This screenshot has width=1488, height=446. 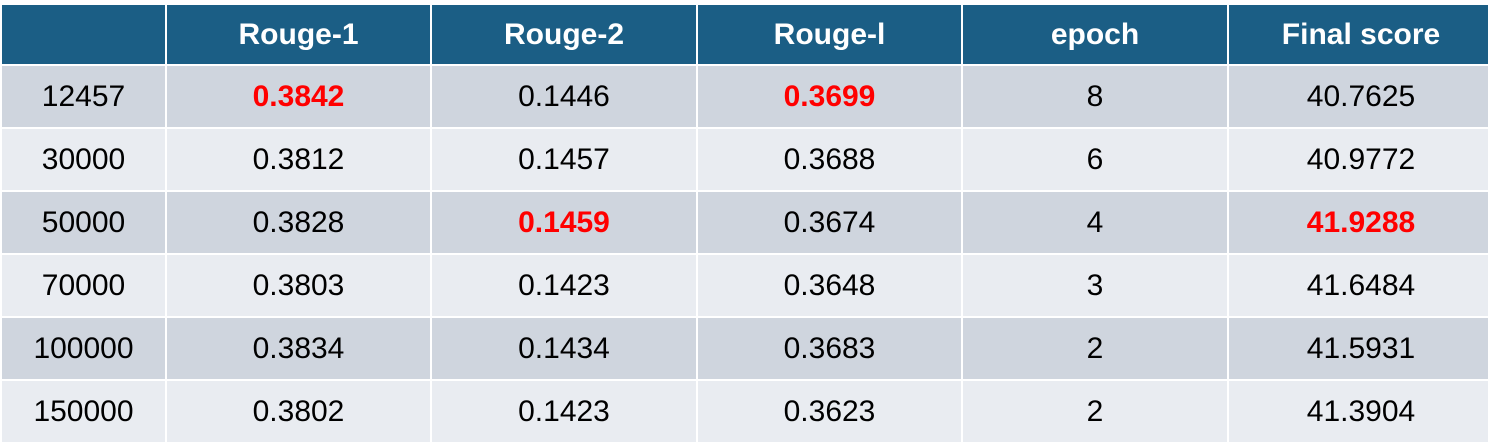 I want to click on data-cell: 0.1434, so click(x=564, y=348).